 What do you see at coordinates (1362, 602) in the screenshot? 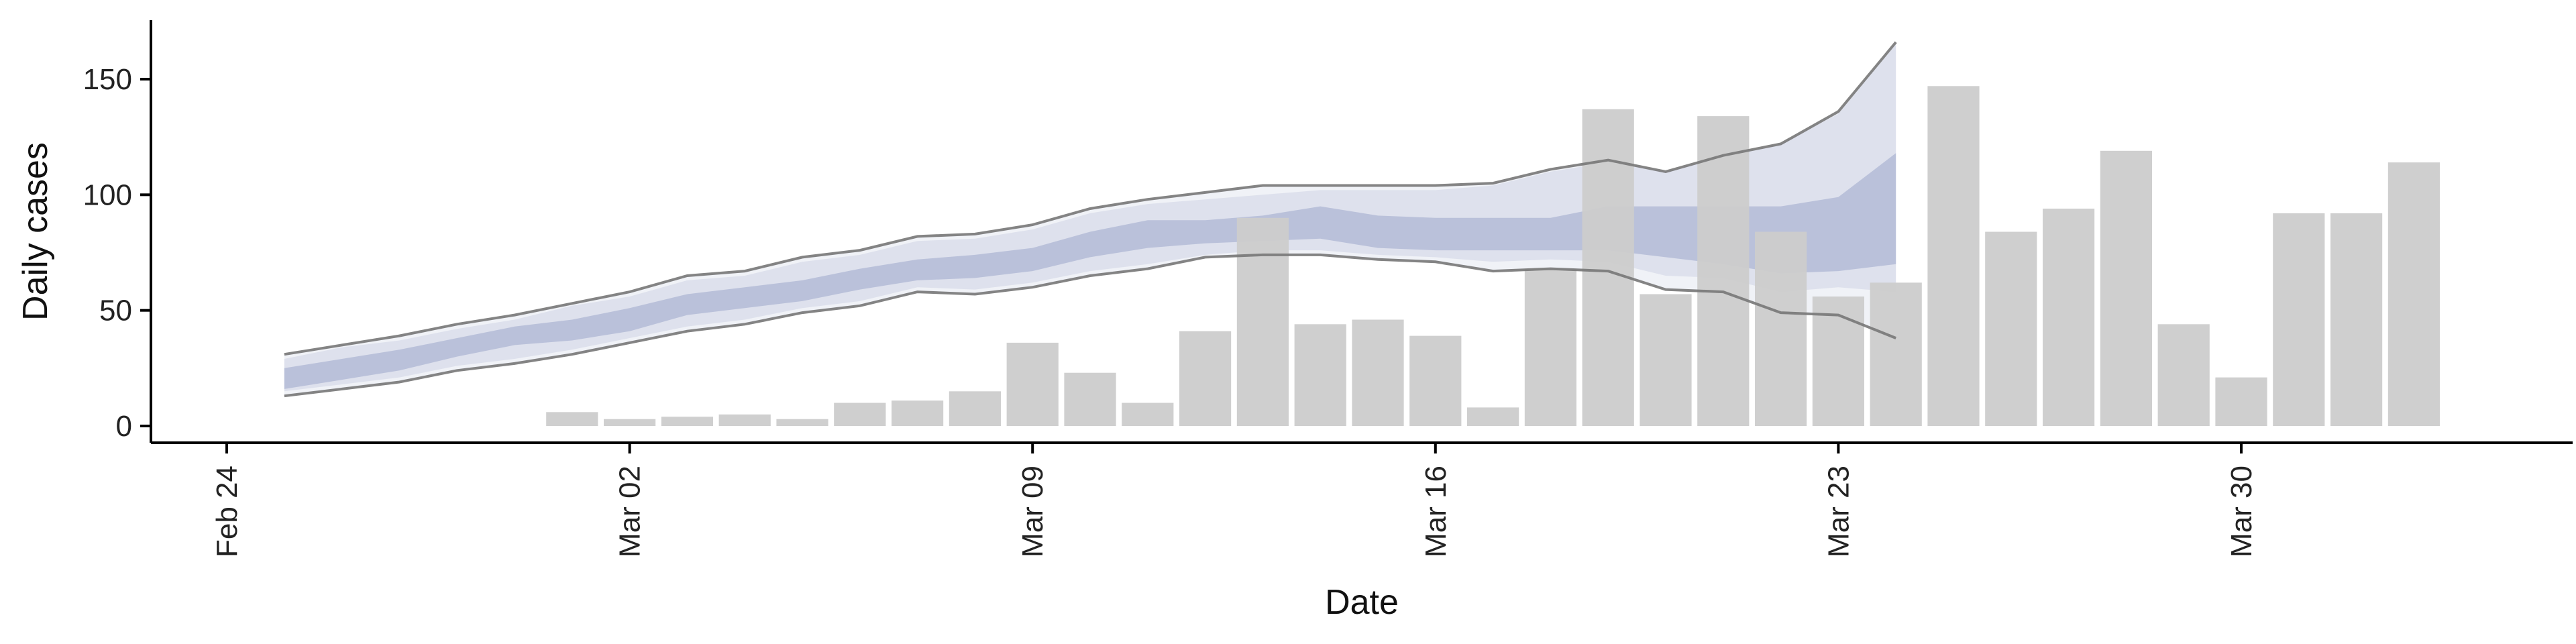
I see `x-axis-title: Date` at bounding box center [1362, 602].